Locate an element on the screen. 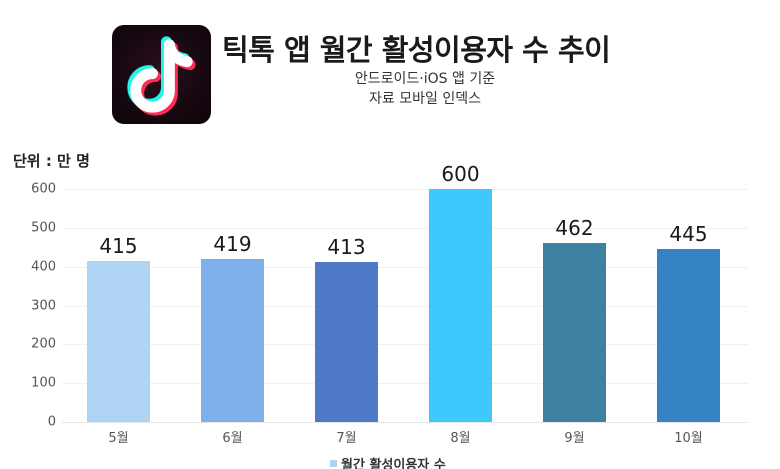 The height and width of the screenshot is (469, 780). chart-subtitle: 안드로이드·iOS 앱 기준 자료 모바일 인덱스 is located at coordinates (425, 89).